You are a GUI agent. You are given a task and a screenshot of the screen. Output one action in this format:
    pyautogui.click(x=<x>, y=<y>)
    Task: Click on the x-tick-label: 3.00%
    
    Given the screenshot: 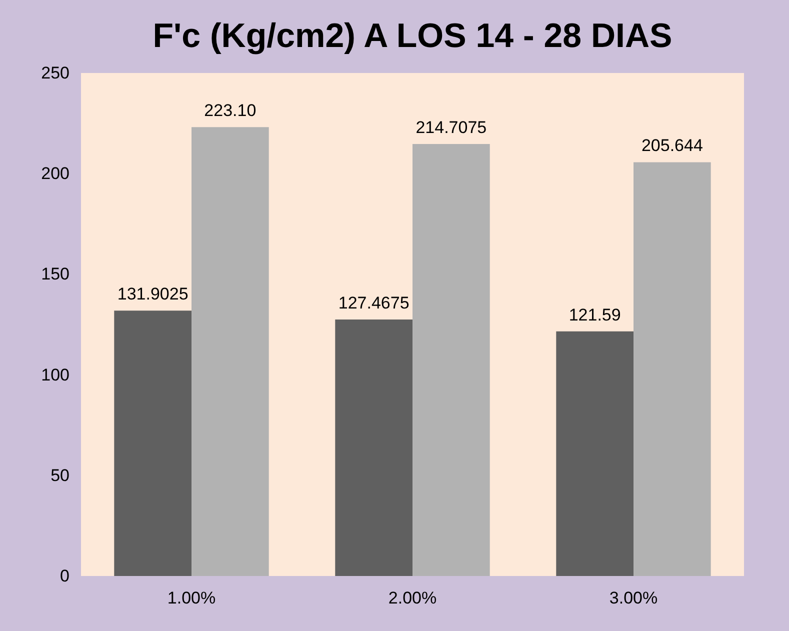 What is the action you would take?
    pyautogui.click(x=633, y=598)
    